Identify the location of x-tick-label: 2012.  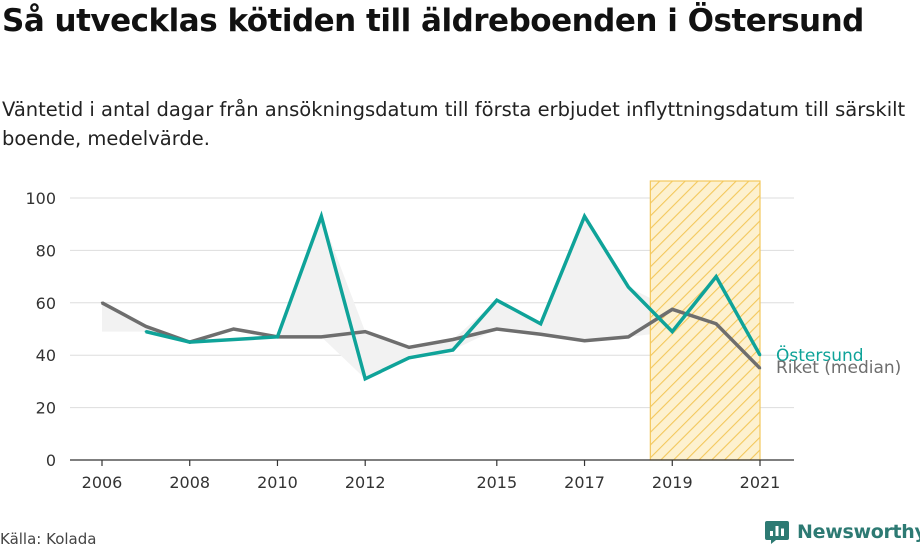
(365, 482).